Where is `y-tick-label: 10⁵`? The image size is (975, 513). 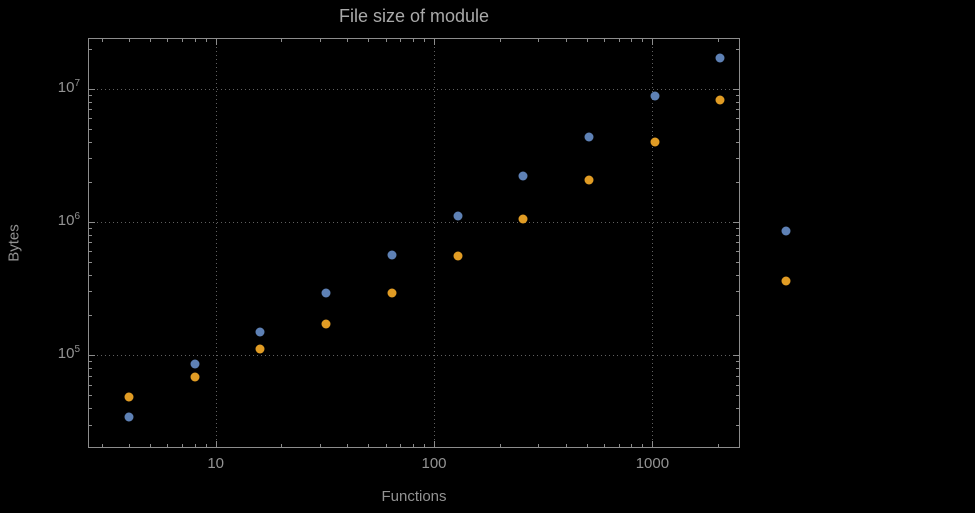 y-tick-label: 10⁵ is located at coordinates (68, 352).